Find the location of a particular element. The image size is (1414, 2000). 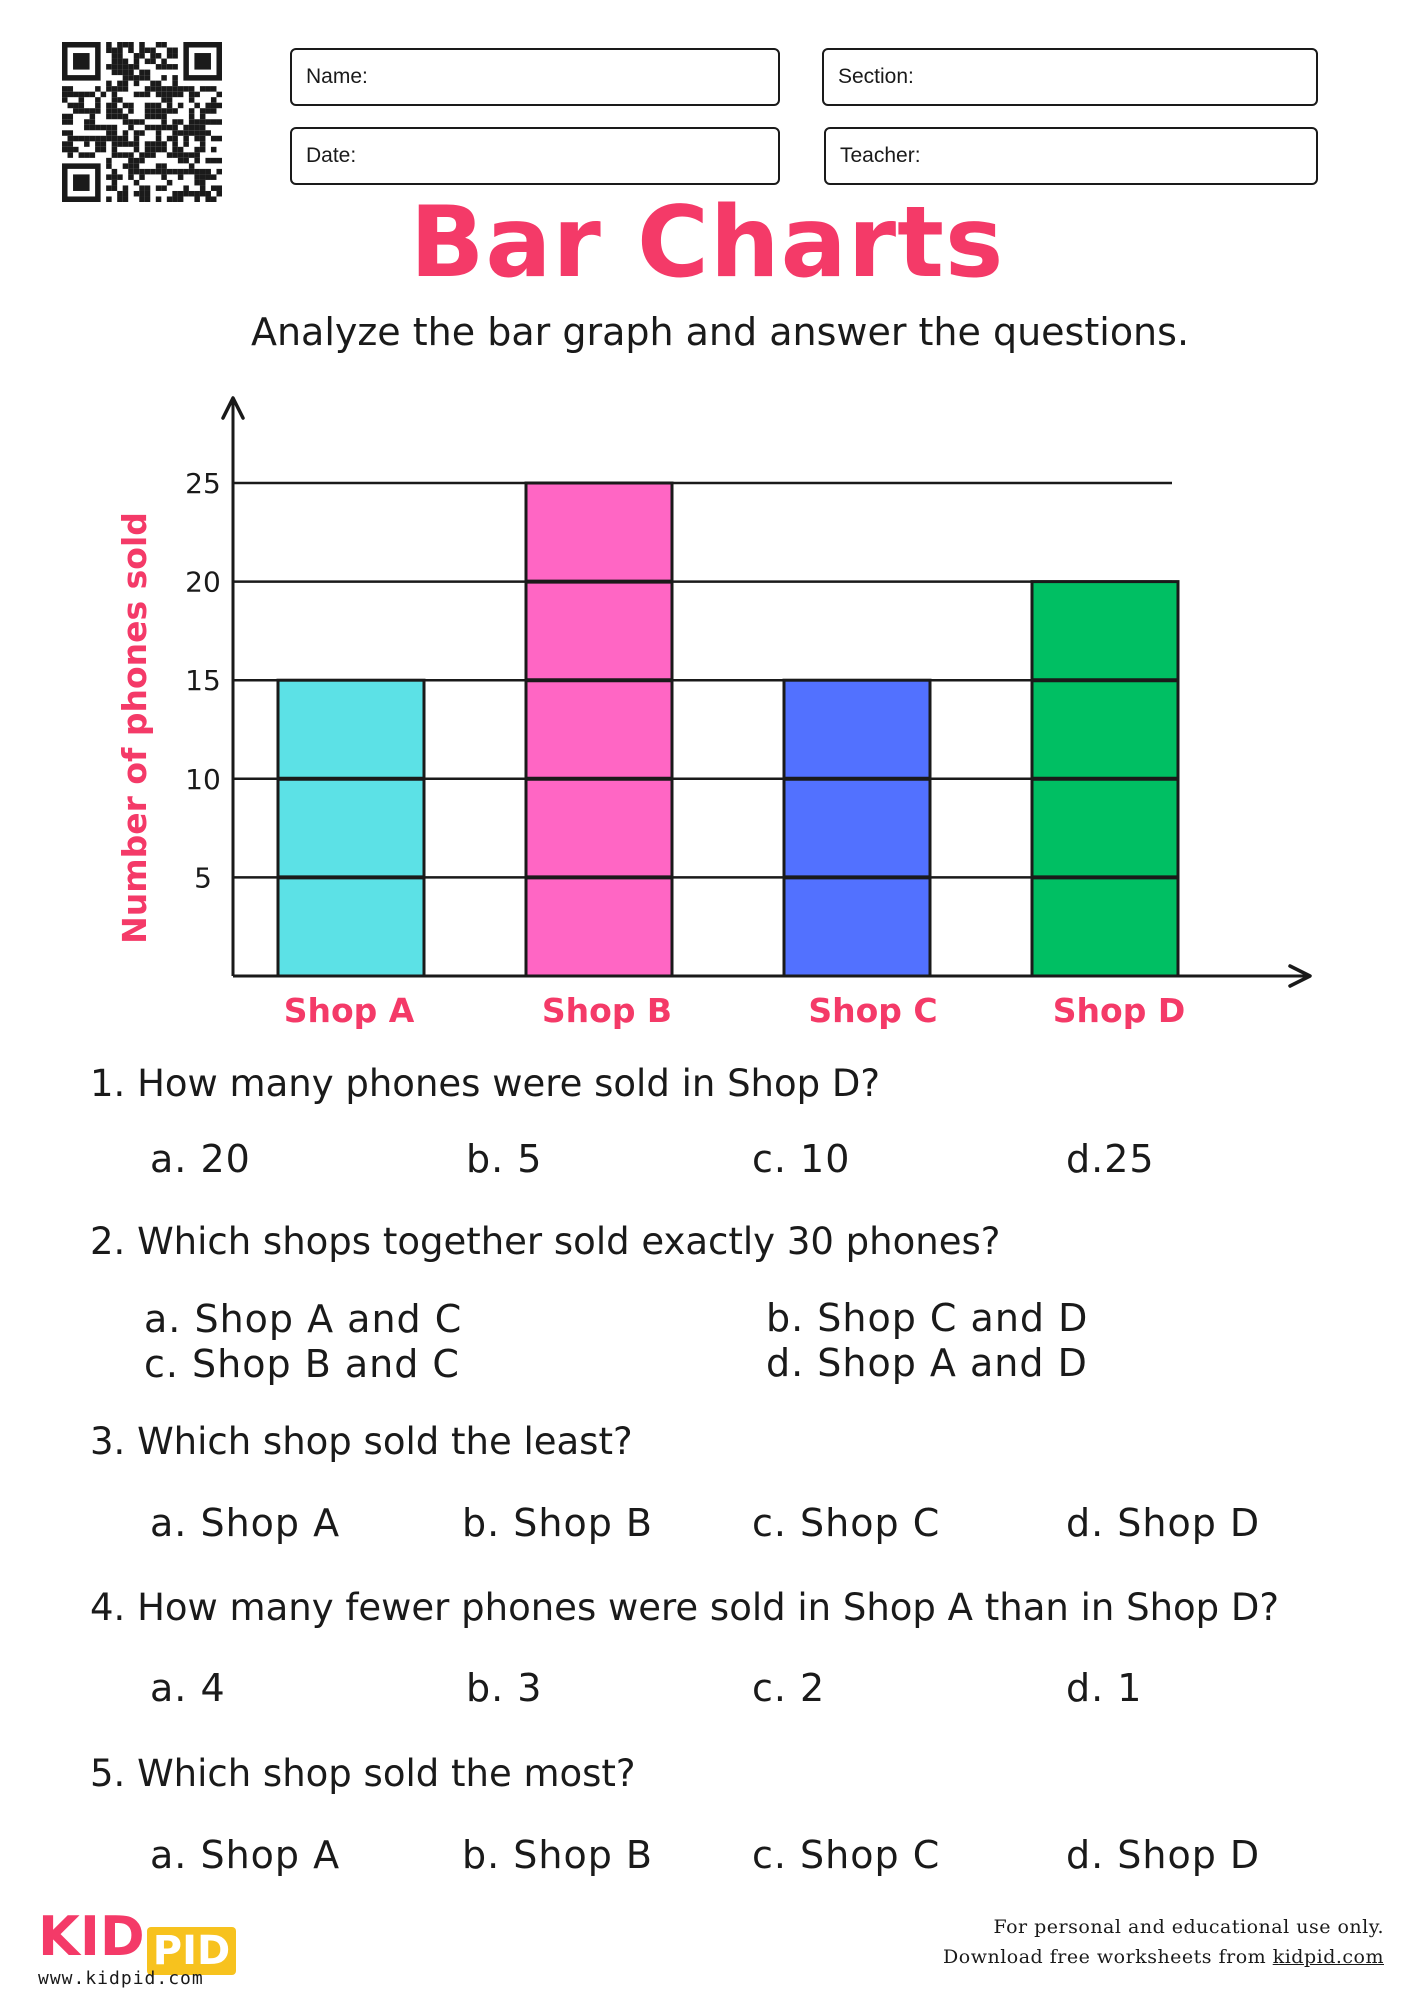

q1-option-b: b. 5 is located at coordinates (504, 1159).